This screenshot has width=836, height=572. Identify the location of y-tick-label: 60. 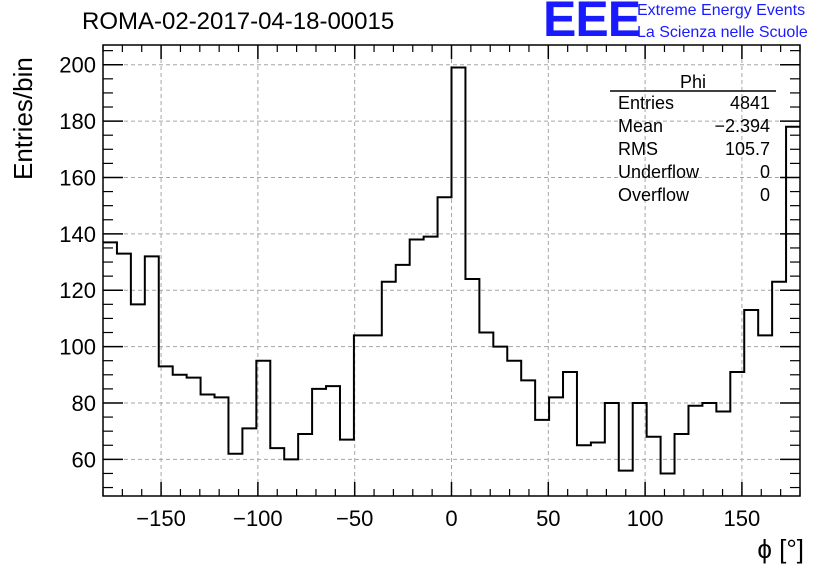
(84, 459).